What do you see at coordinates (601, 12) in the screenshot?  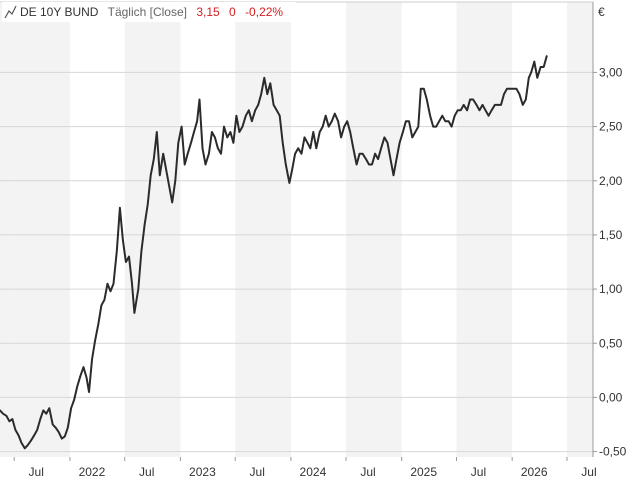 I see `currency-label: €` at bounding box center [601, 12].